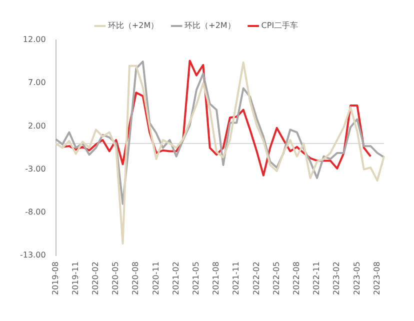 The height and width of the screenshot is (321, 414). Describe the element at coordinates (279, 25) in the screenshot. I see `legend-label: CPI二手车` at that location.